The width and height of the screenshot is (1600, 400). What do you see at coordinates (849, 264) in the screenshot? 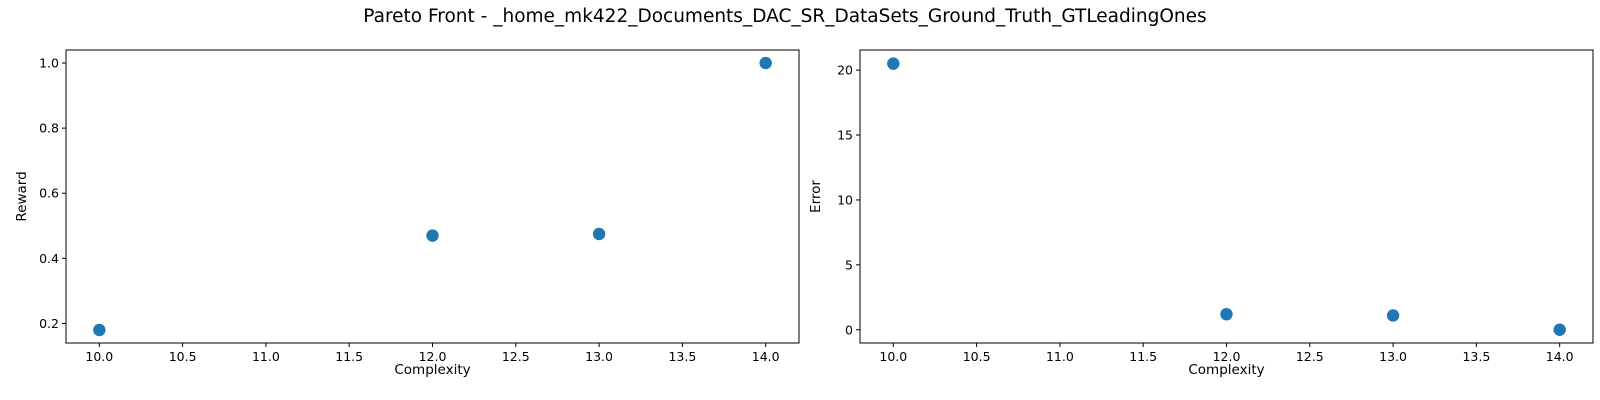
I see `y-tick-label: 5` at bounding box center [849, 264].